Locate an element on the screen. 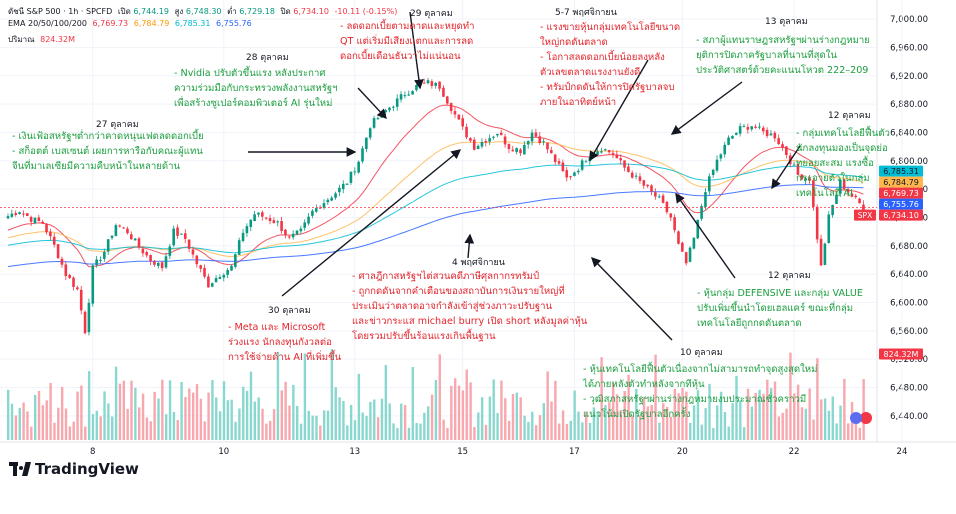  annotation-line: ภายในอาทิตย์หน้า is located at coordinates (578, 102).